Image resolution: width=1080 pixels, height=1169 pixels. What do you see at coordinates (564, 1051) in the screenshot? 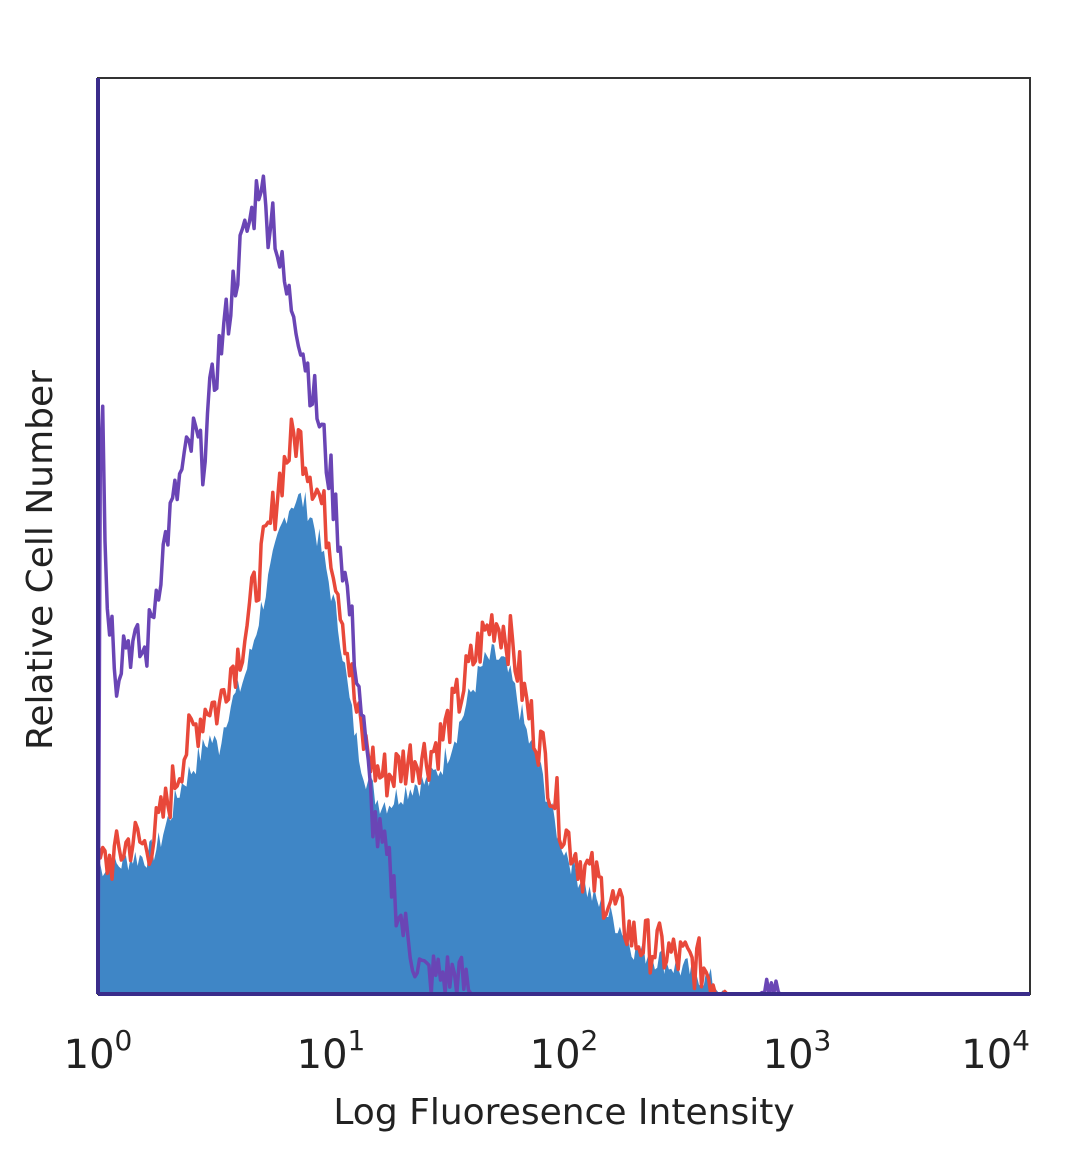
I see `x-tick-label: 10²` at bounding box center [564, 1051].